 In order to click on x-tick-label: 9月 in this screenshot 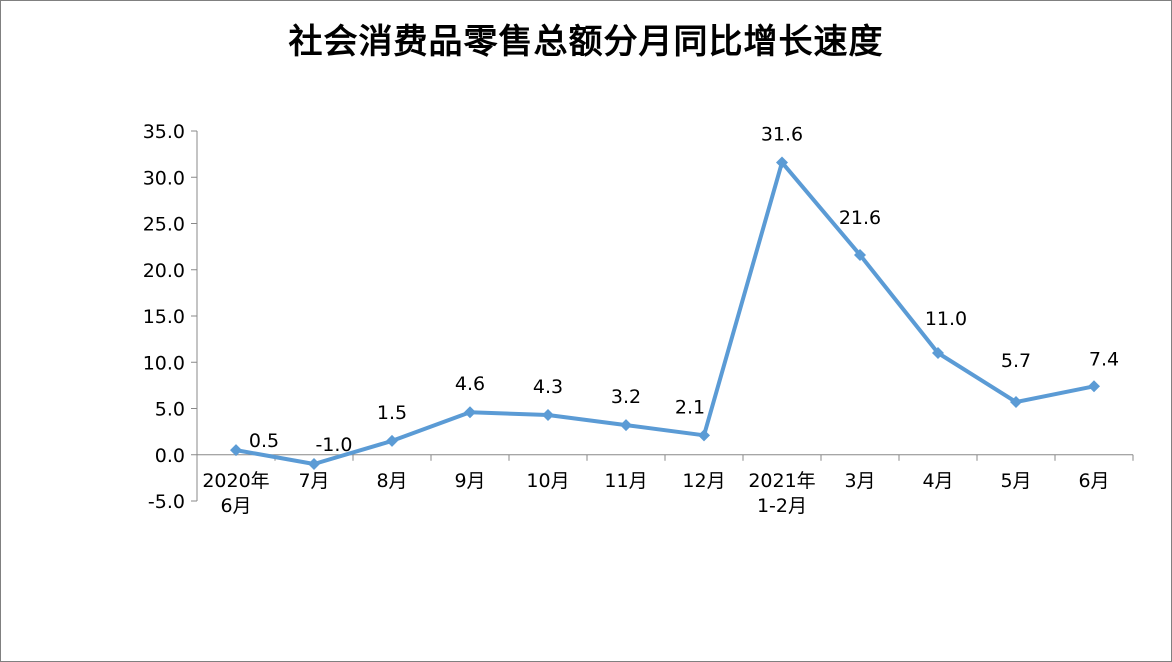, I will do `click(469, 481)`.